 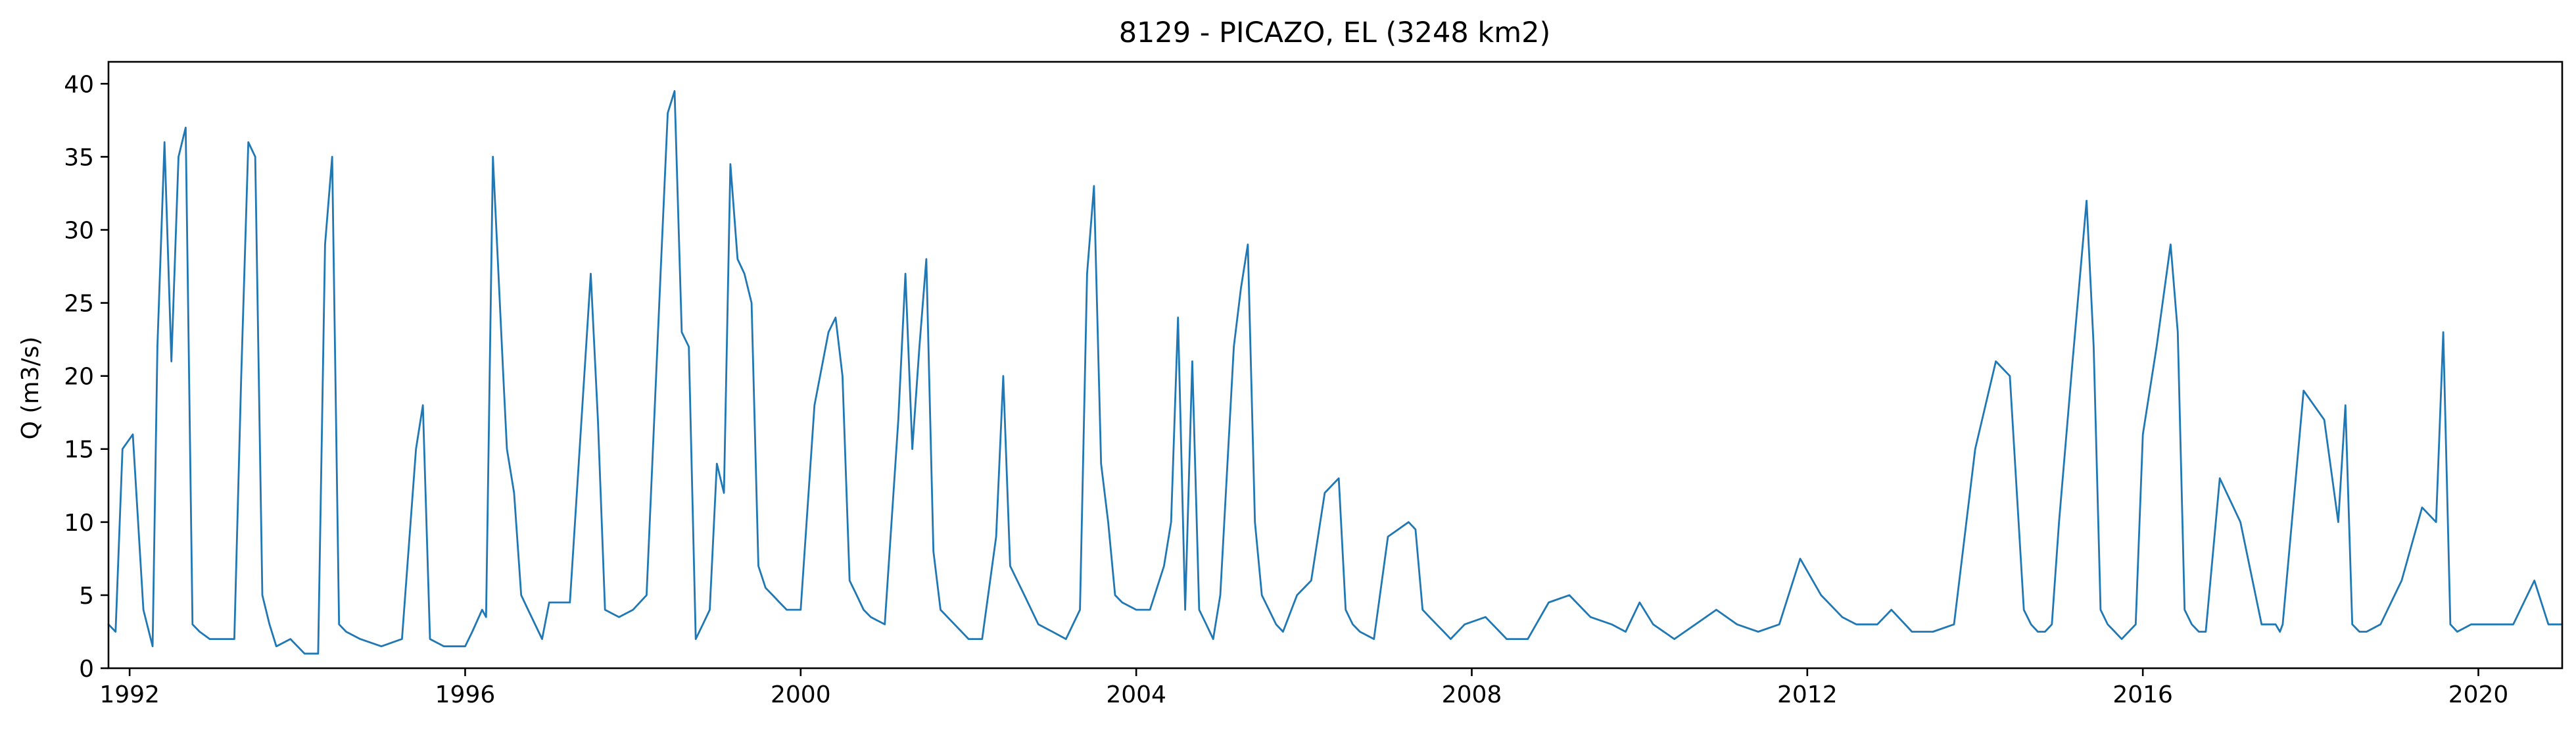 What do you see at coordinates (2142, 694) in the screenshot?
I see `x-tick-label: 2016` at bounding box center [2142, 694].